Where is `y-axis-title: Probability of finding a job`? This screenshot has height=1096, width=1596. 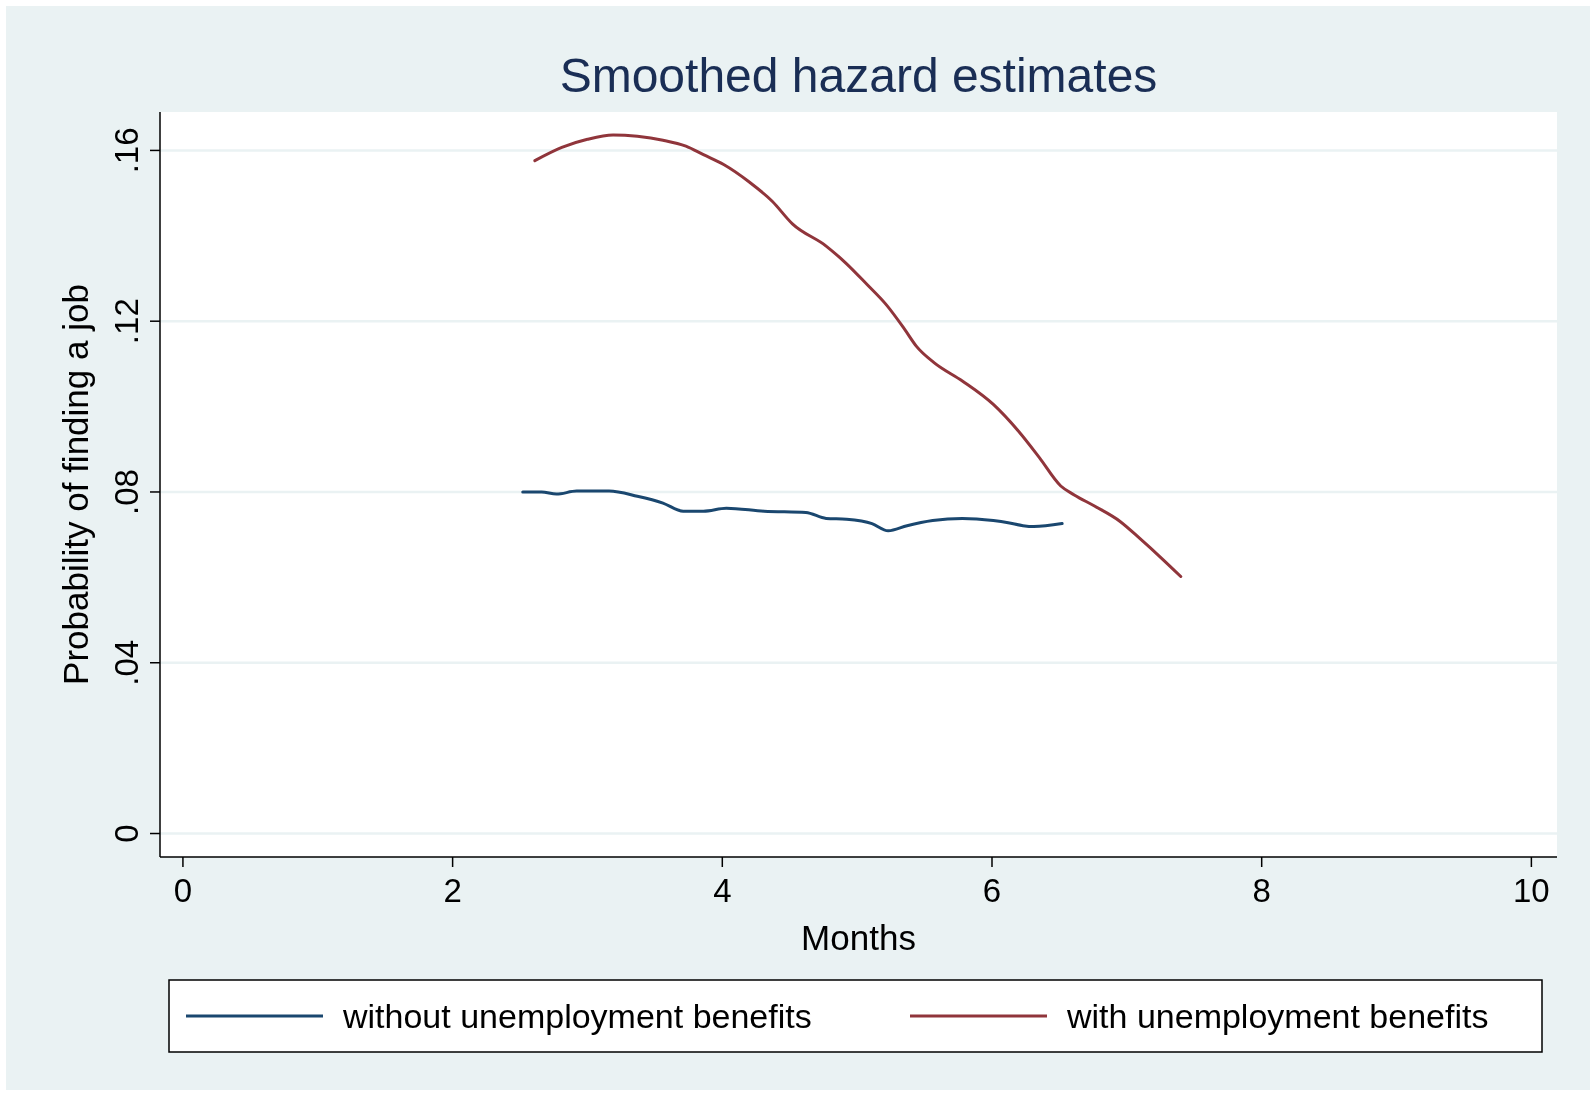 y-axis-title: Probability of finding a job is located at coordinates (75, 484).